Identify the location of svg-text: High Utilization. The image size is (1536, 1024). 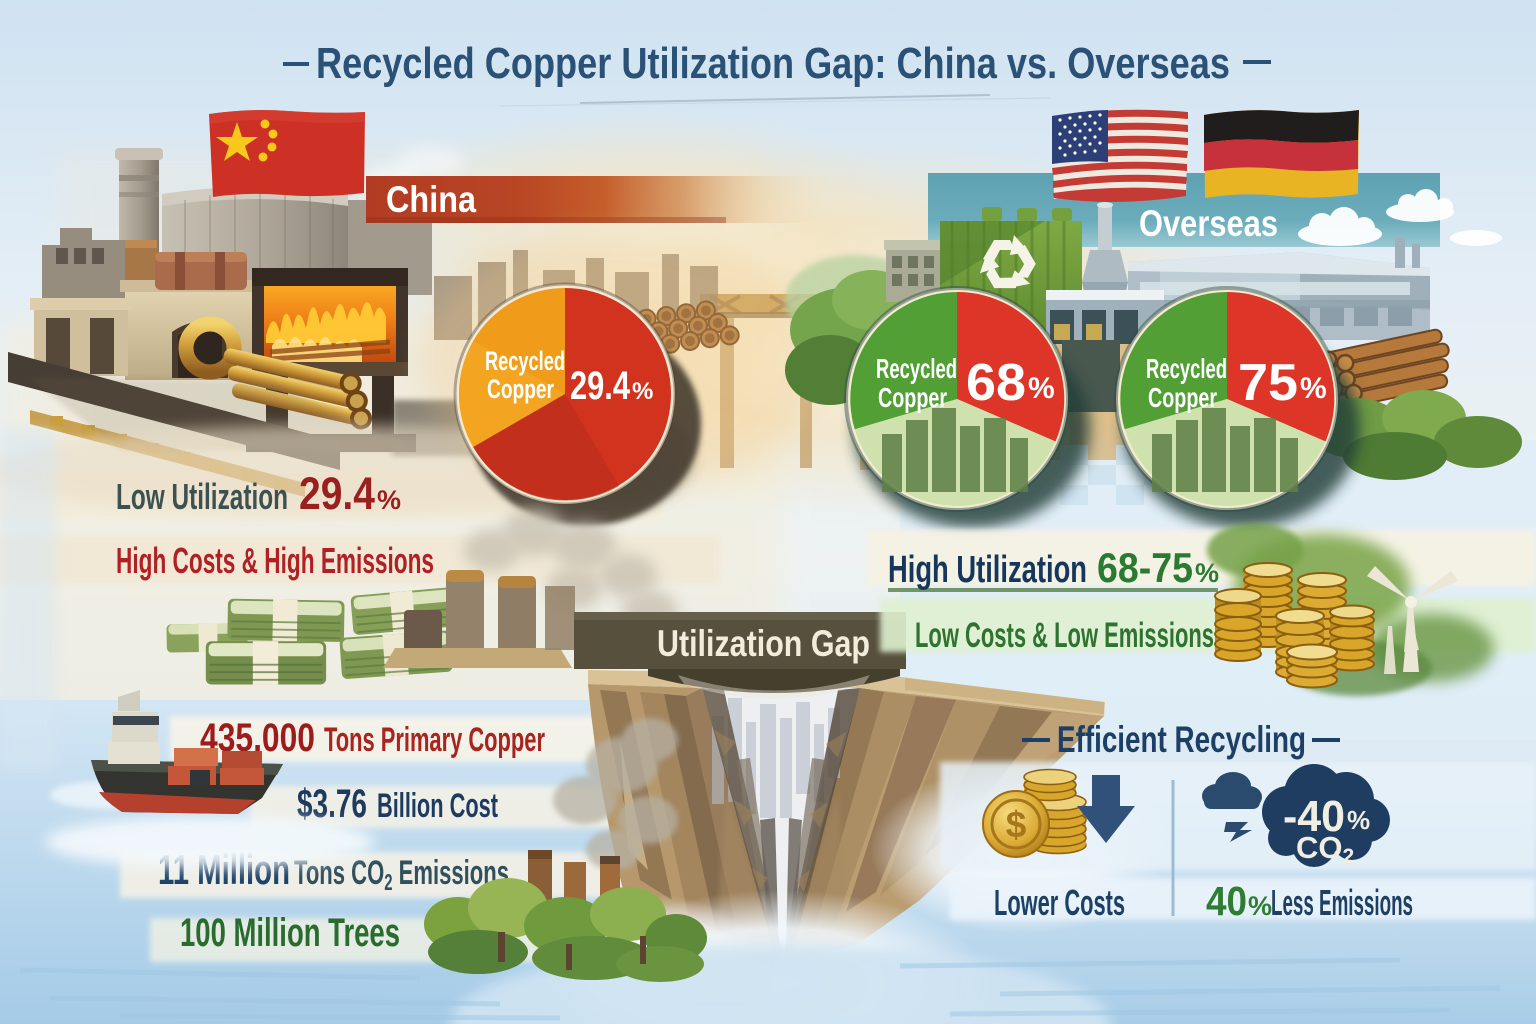
(987, 570).